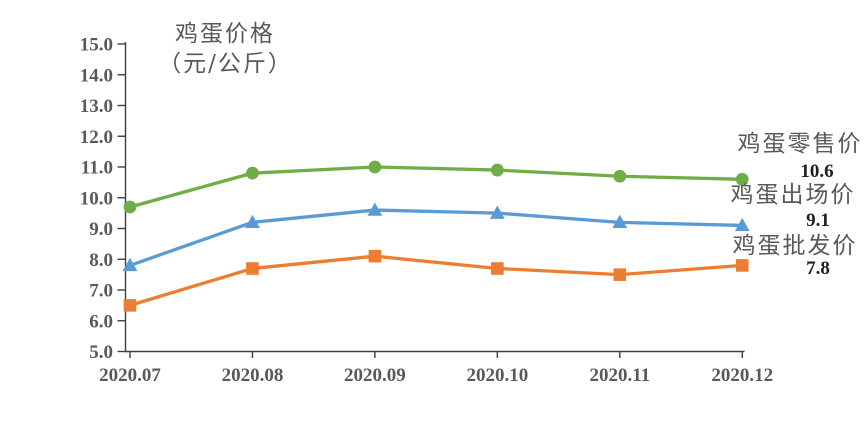 The image size is (865, 425). I want to click on y-tick-label: 5.0, so click(101, 352).